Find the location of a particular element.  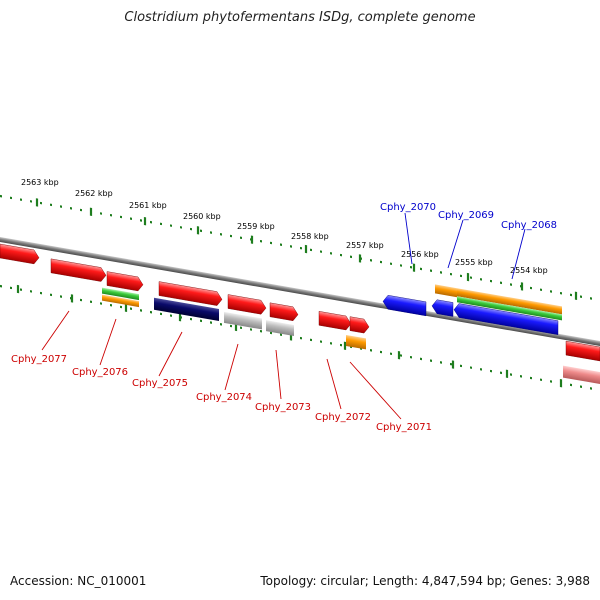

gene-label-cphy-2068: Cphy_2068 is located at coordinates (529, 225).